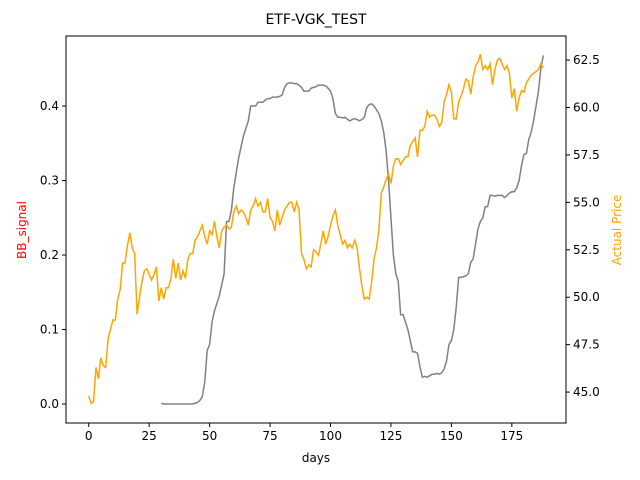 This screenshot has height=480, width=640. Describe the element at coordinates (586, 297) in the screenshot. I see `y2-tick-label: 50.0` at that location.